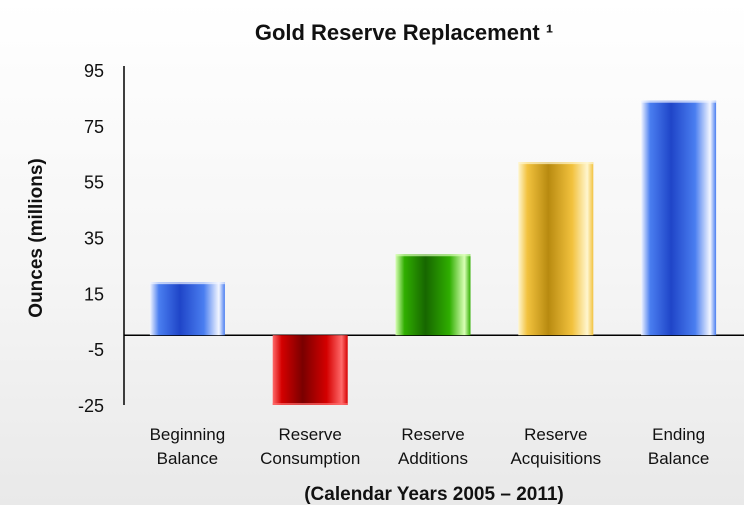  Describe the element at coordinates (678, 434) in the screenshot. I see `x-tick-label: Ending` at that location.